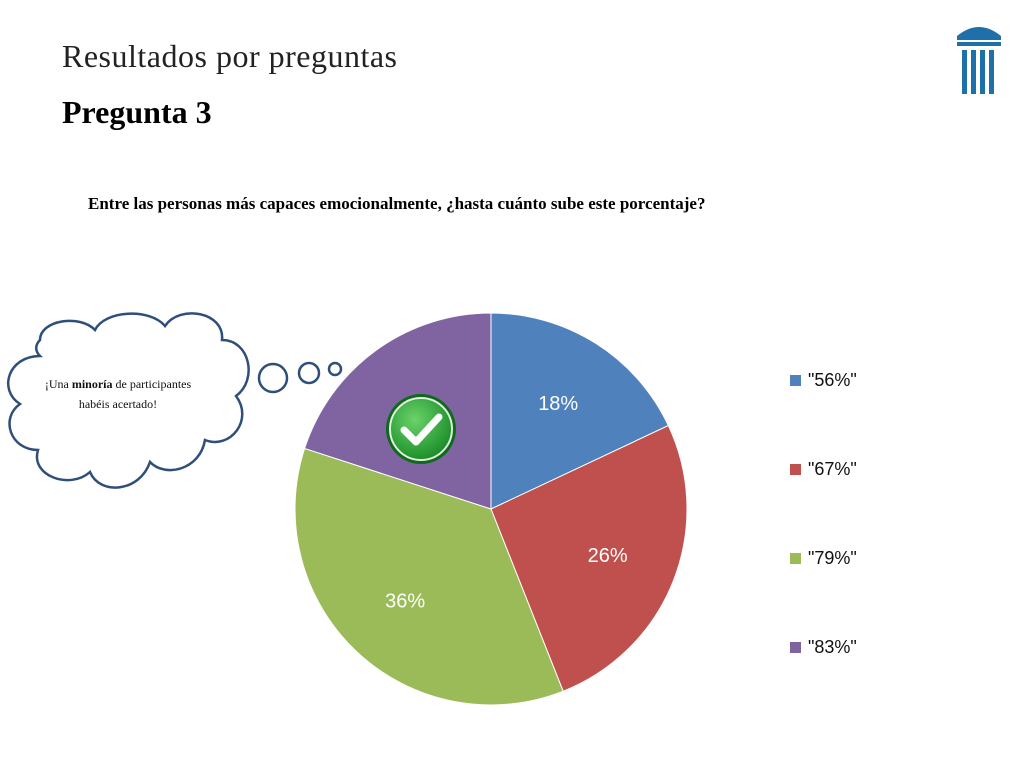 This screenshot has width=1024, height=768. What do you see at coordinates (832, 468) in the screenshot?
I see `legend-label: "67%"` at bounding box center [832, 468].